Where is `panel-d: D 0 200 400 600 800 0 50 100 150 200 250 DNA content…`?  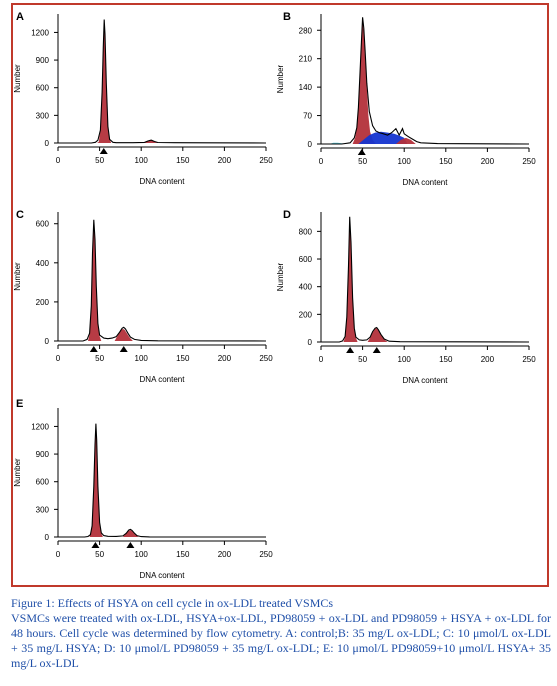 panel-d: D 0 200 400 600 800 0 50 100 150 200 250 DNA content… is located at coordinates (406, 297).